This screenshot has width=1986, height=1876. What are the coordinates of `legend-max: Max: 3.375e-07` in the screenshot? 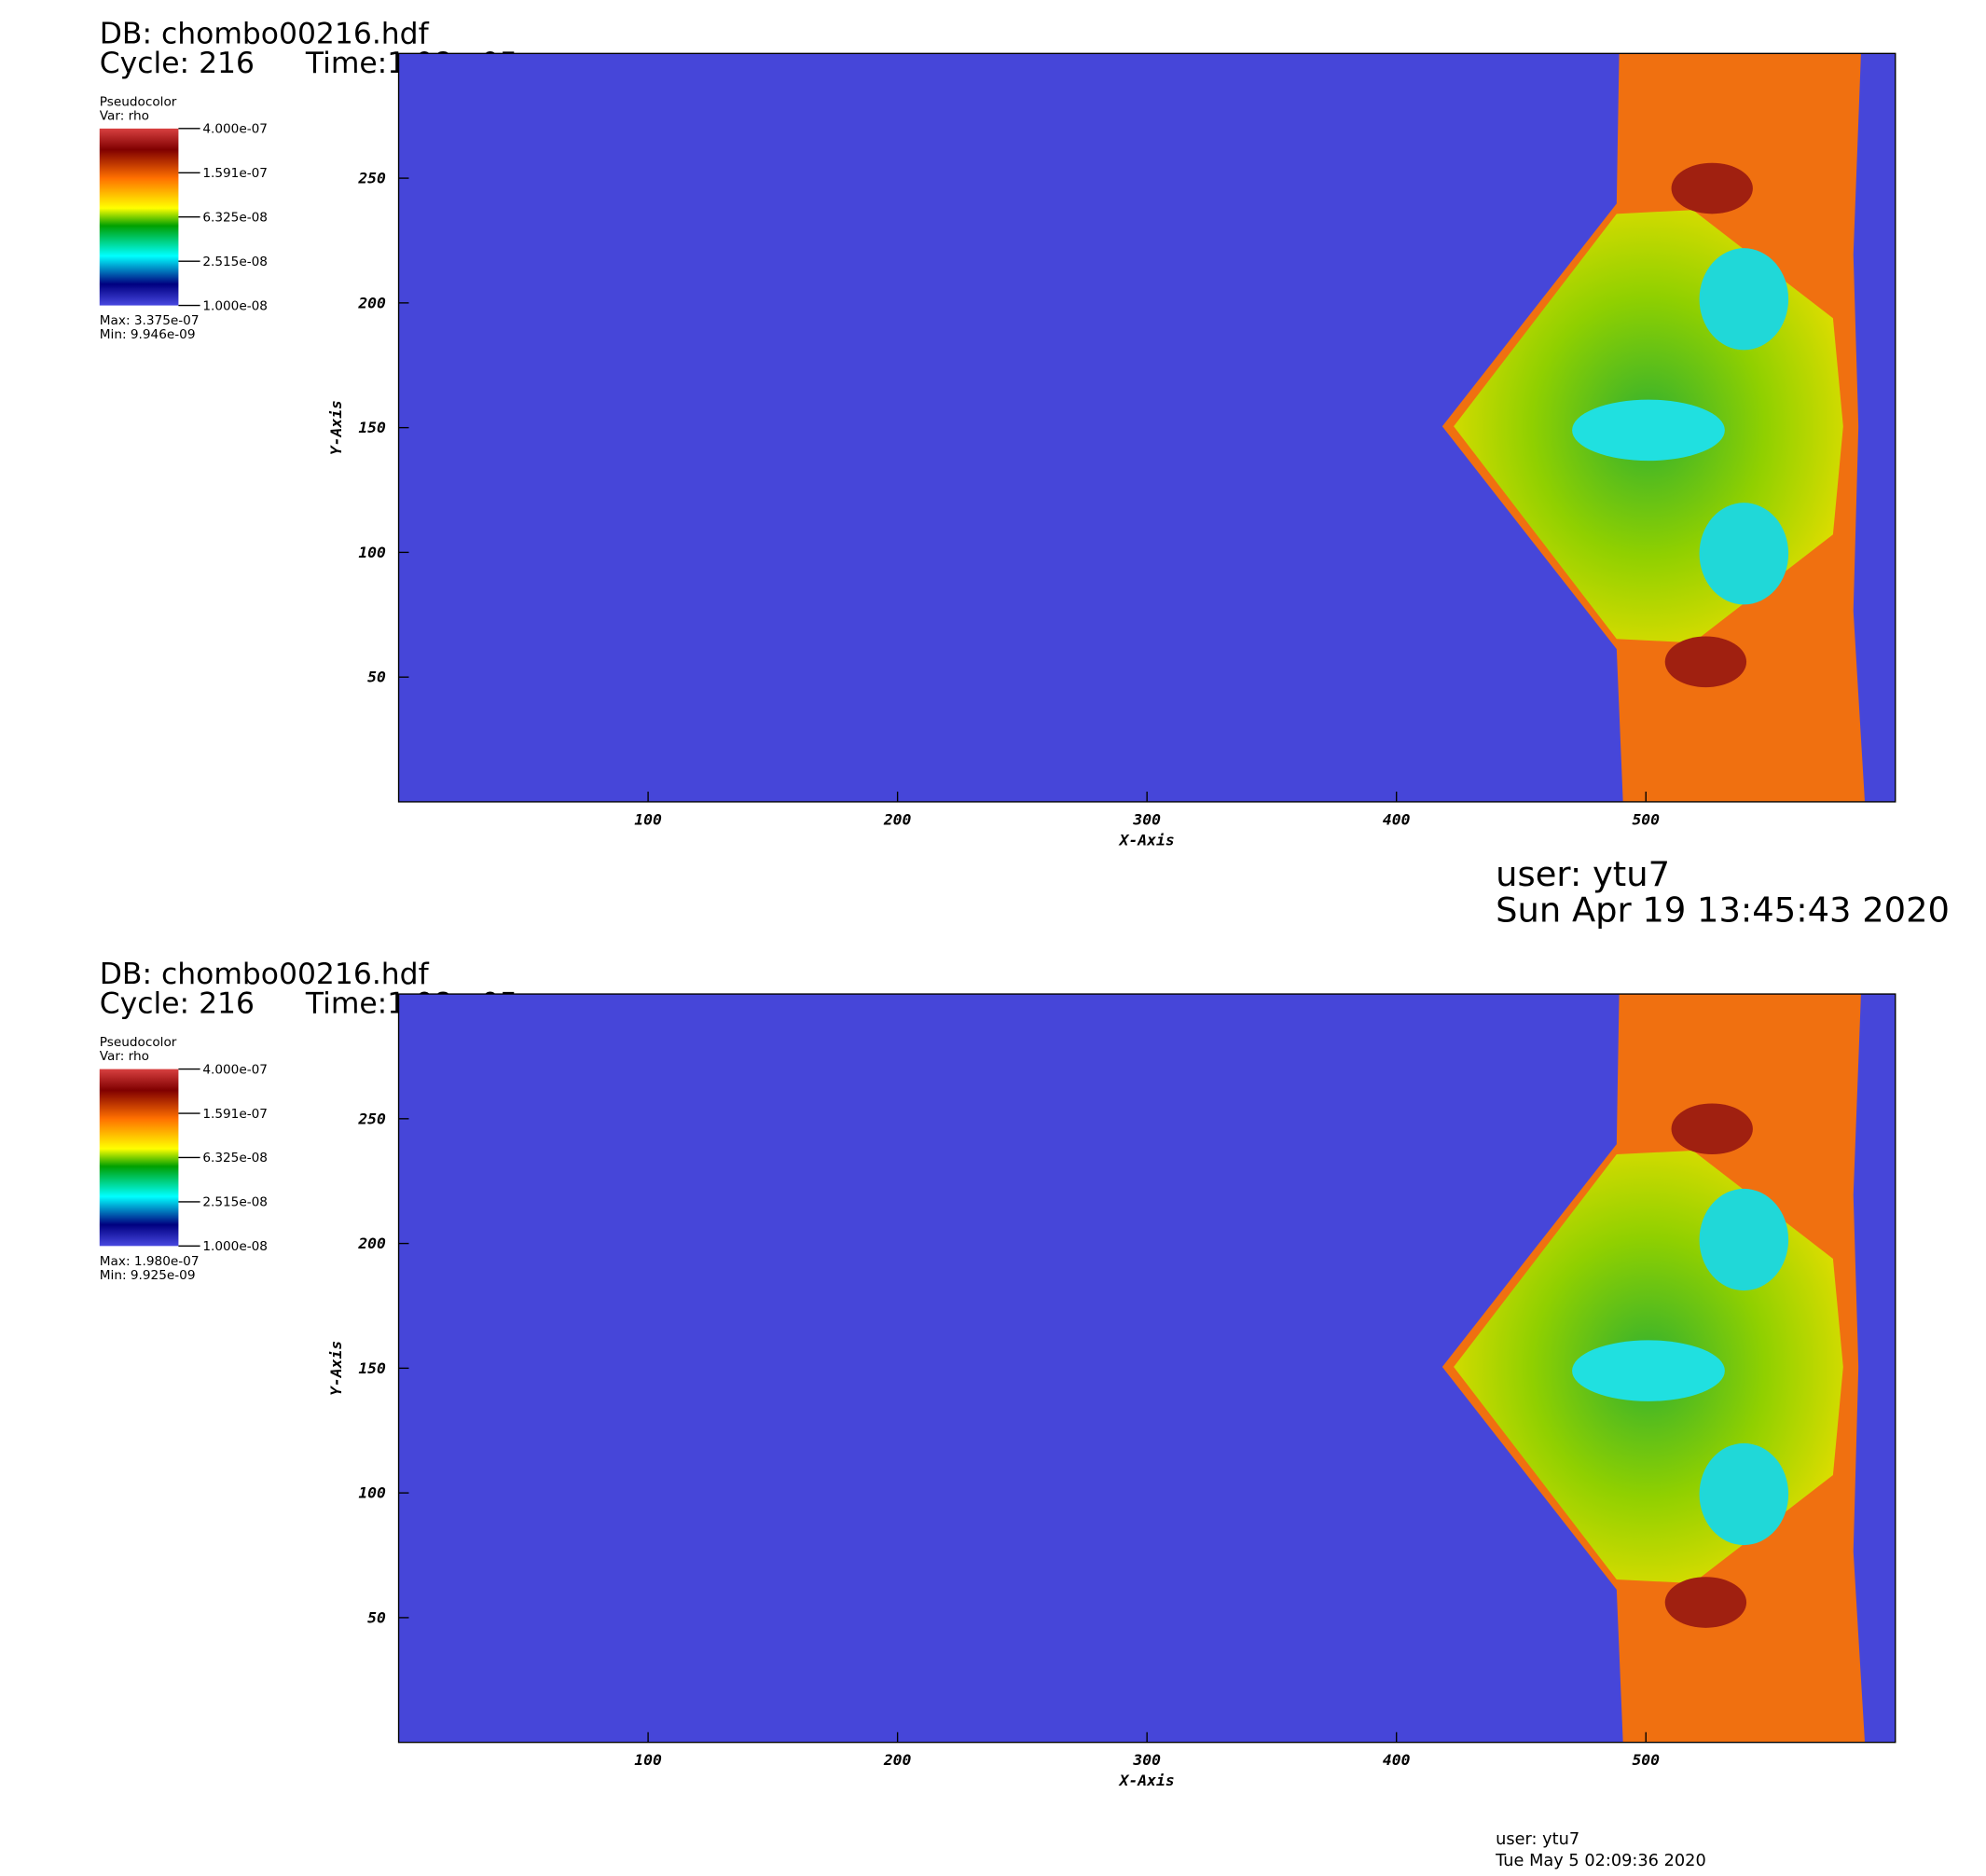 It's located at (150, 320).